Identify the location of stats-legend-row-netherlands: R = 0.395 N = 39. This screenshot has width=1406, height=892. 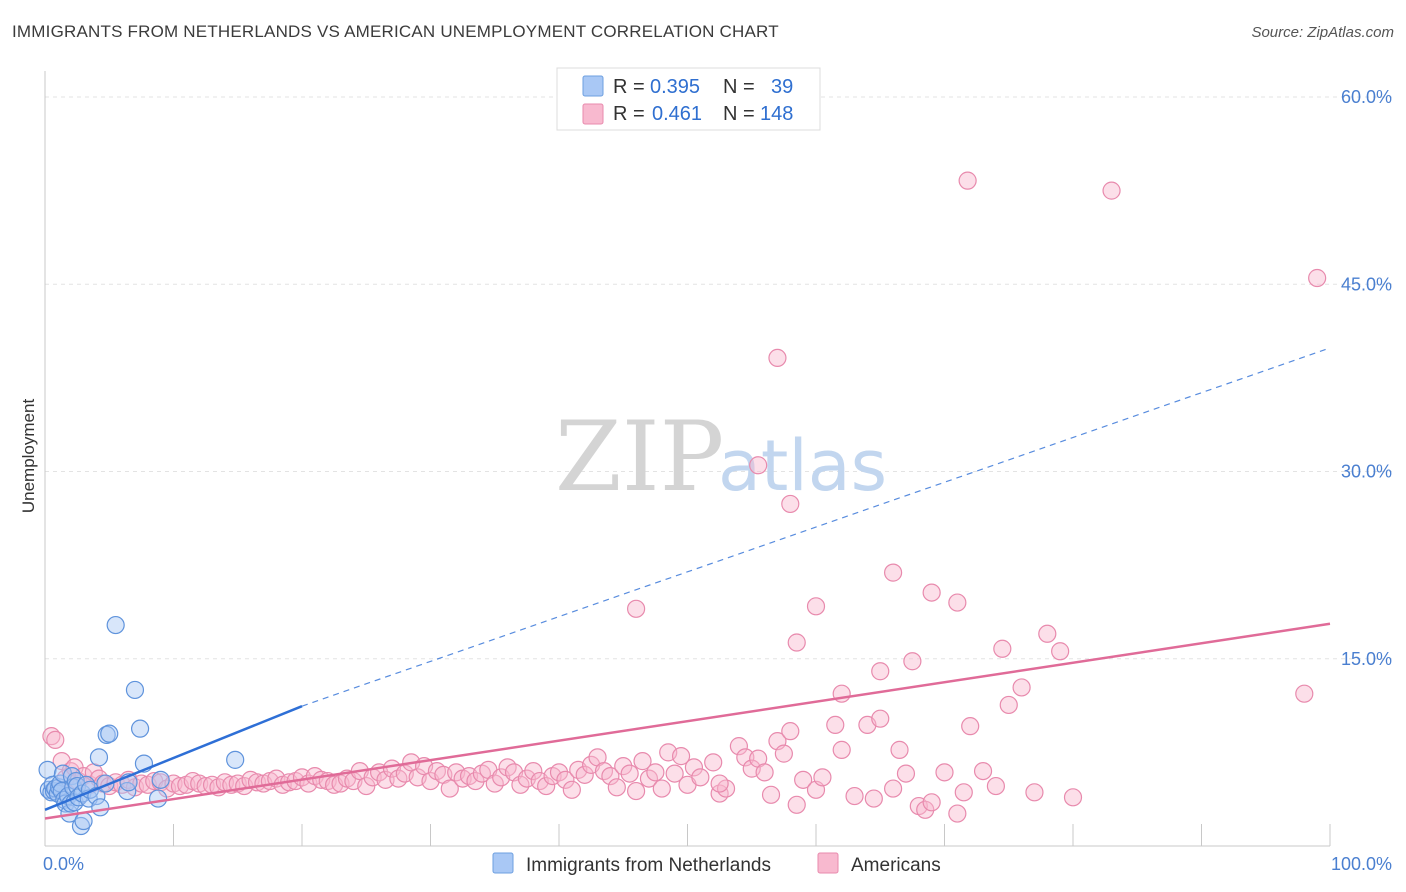
(687, 86).